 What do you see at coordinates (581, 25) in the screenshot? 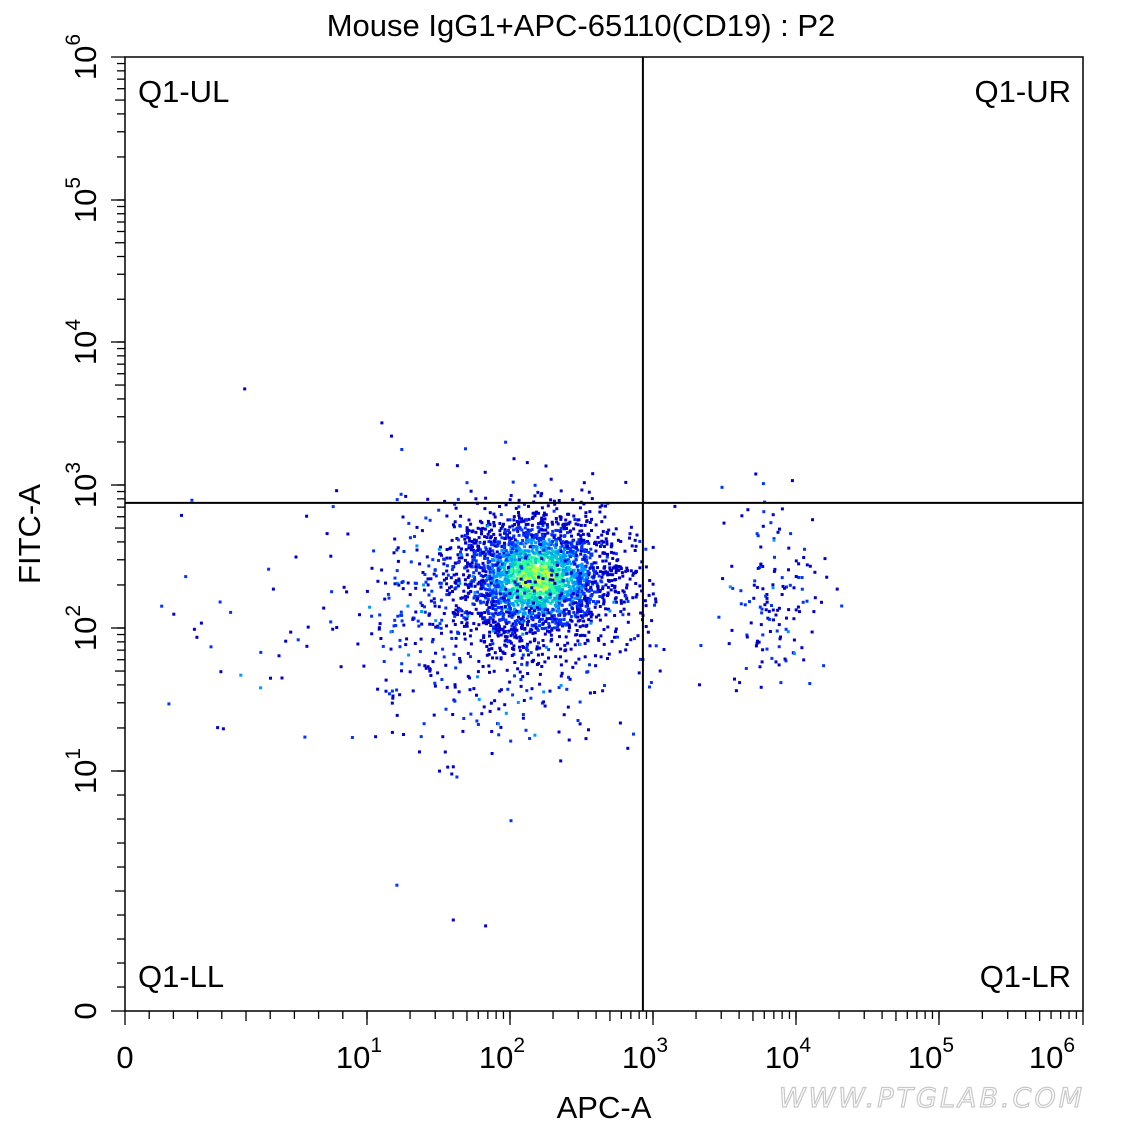
I see `chart-title: Mouse IgG1+APC-65110(CD19) : P2` at bounding box center [581, 25].